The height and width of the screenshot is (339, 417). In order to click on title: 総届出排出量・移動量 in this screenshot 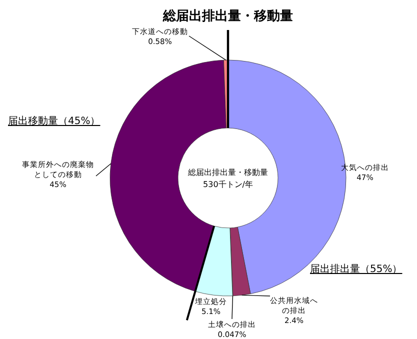, I will do `click(228, 16)`.